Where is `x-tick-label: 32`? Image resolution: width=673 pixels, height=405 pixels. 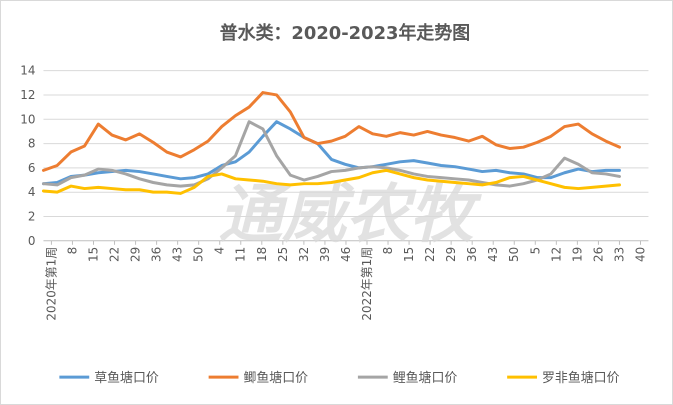 x-tick-label: 32 is located at coordinates (304, 254).